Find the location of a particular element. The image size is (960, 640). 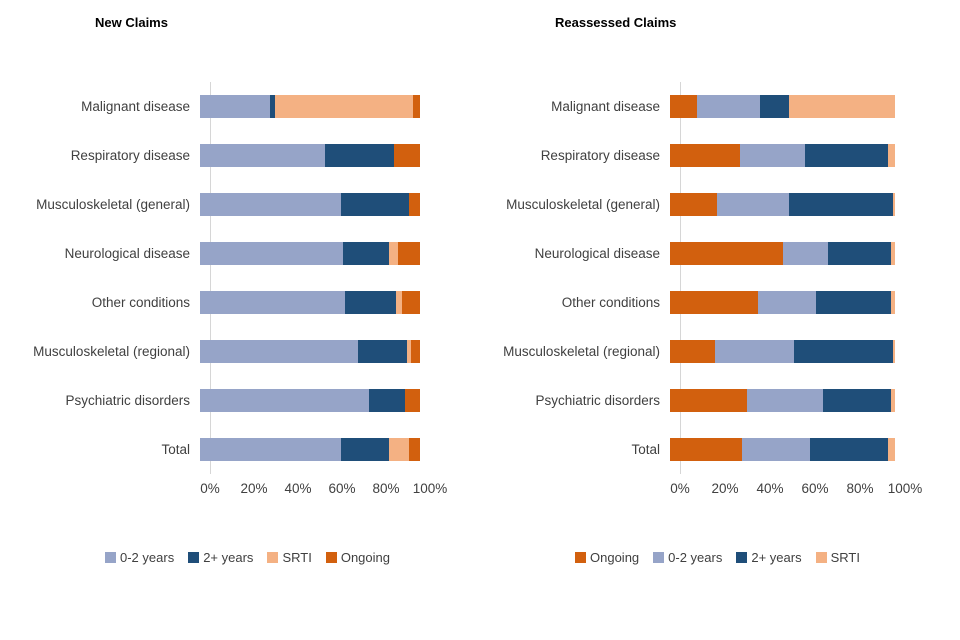

legend-label: 2+ years is located at coordinates (776, 557).